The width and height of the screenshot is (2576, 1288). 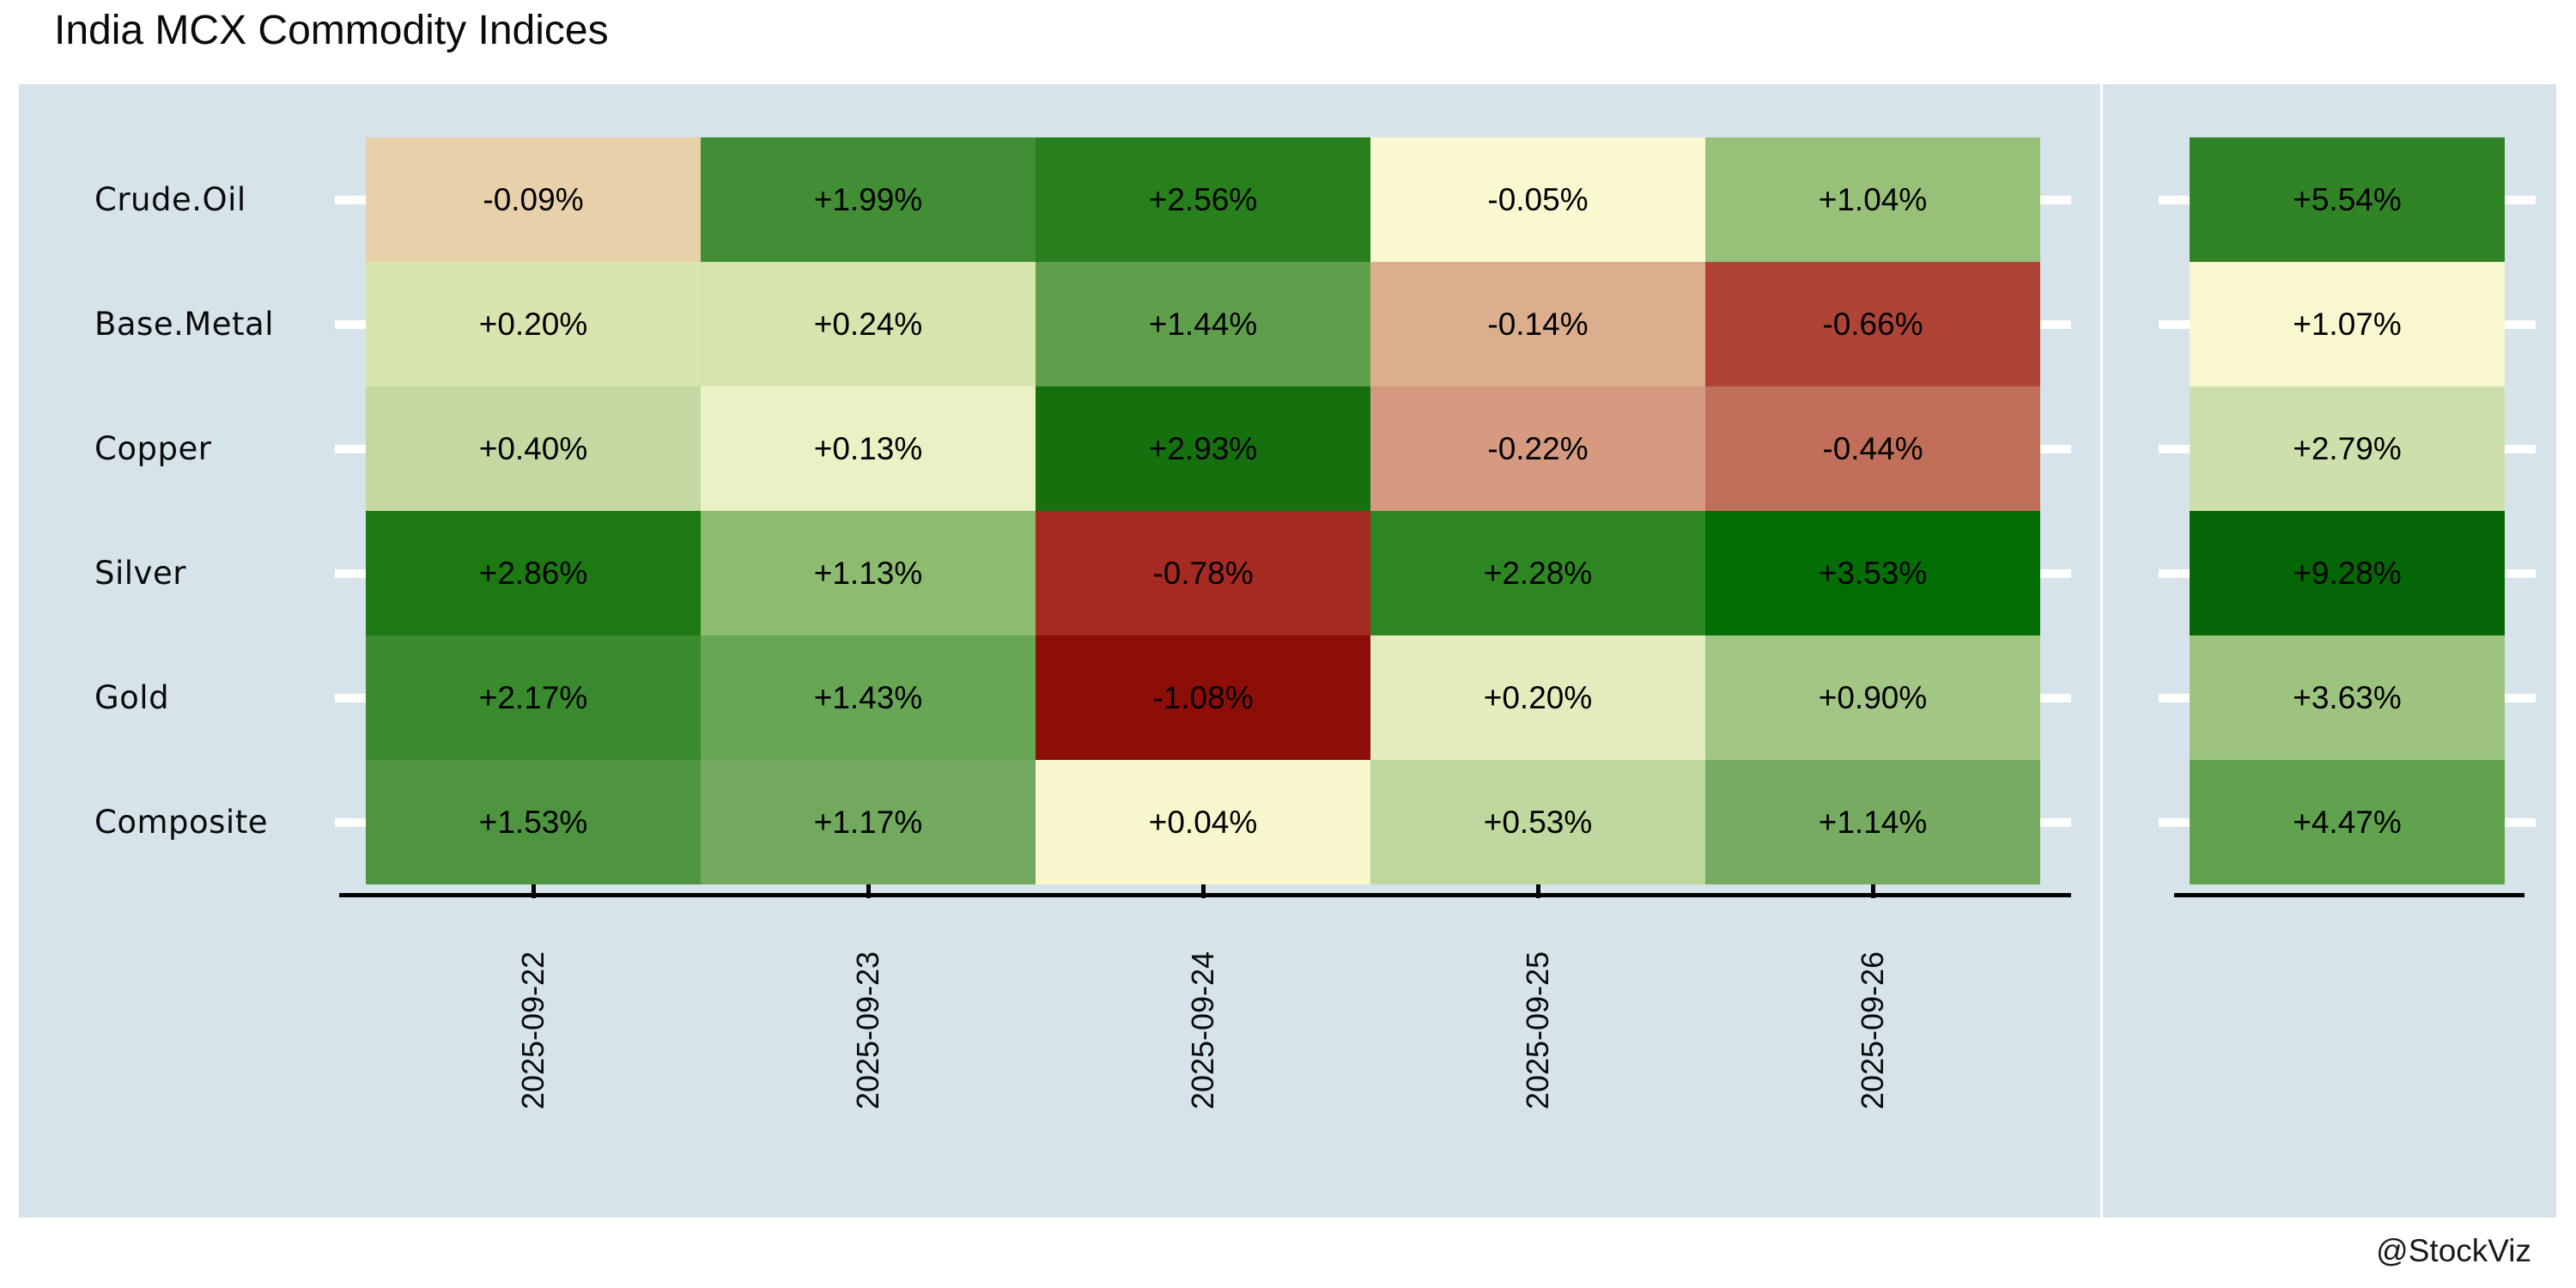 I want to click on x-axis-label: 2025-09-23, so click(x=868, y=1030).